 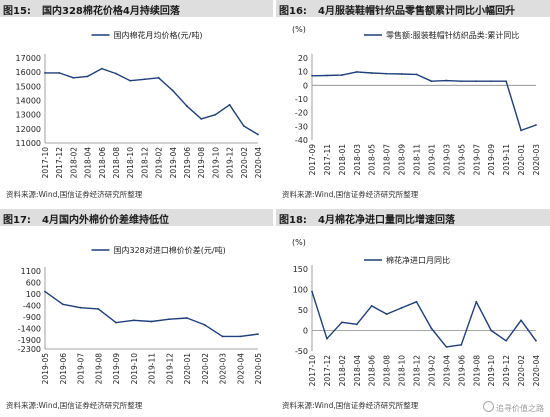 What do you see at coordinates (417, 160) in the screenshot?
I see `x-tick-label: 2018-11` at bounding box center [417, 160].